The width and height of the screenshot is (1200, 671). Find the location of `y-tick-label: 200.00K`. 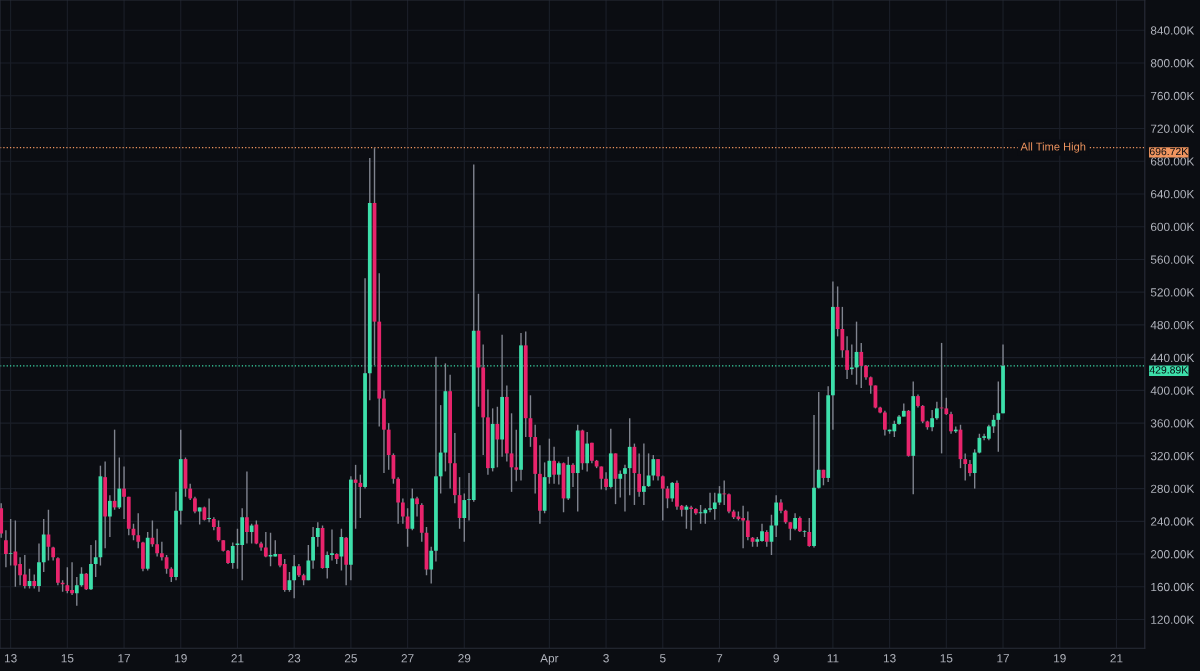

y-tick-label: 200.00K is located at coordinates (1172, 554).